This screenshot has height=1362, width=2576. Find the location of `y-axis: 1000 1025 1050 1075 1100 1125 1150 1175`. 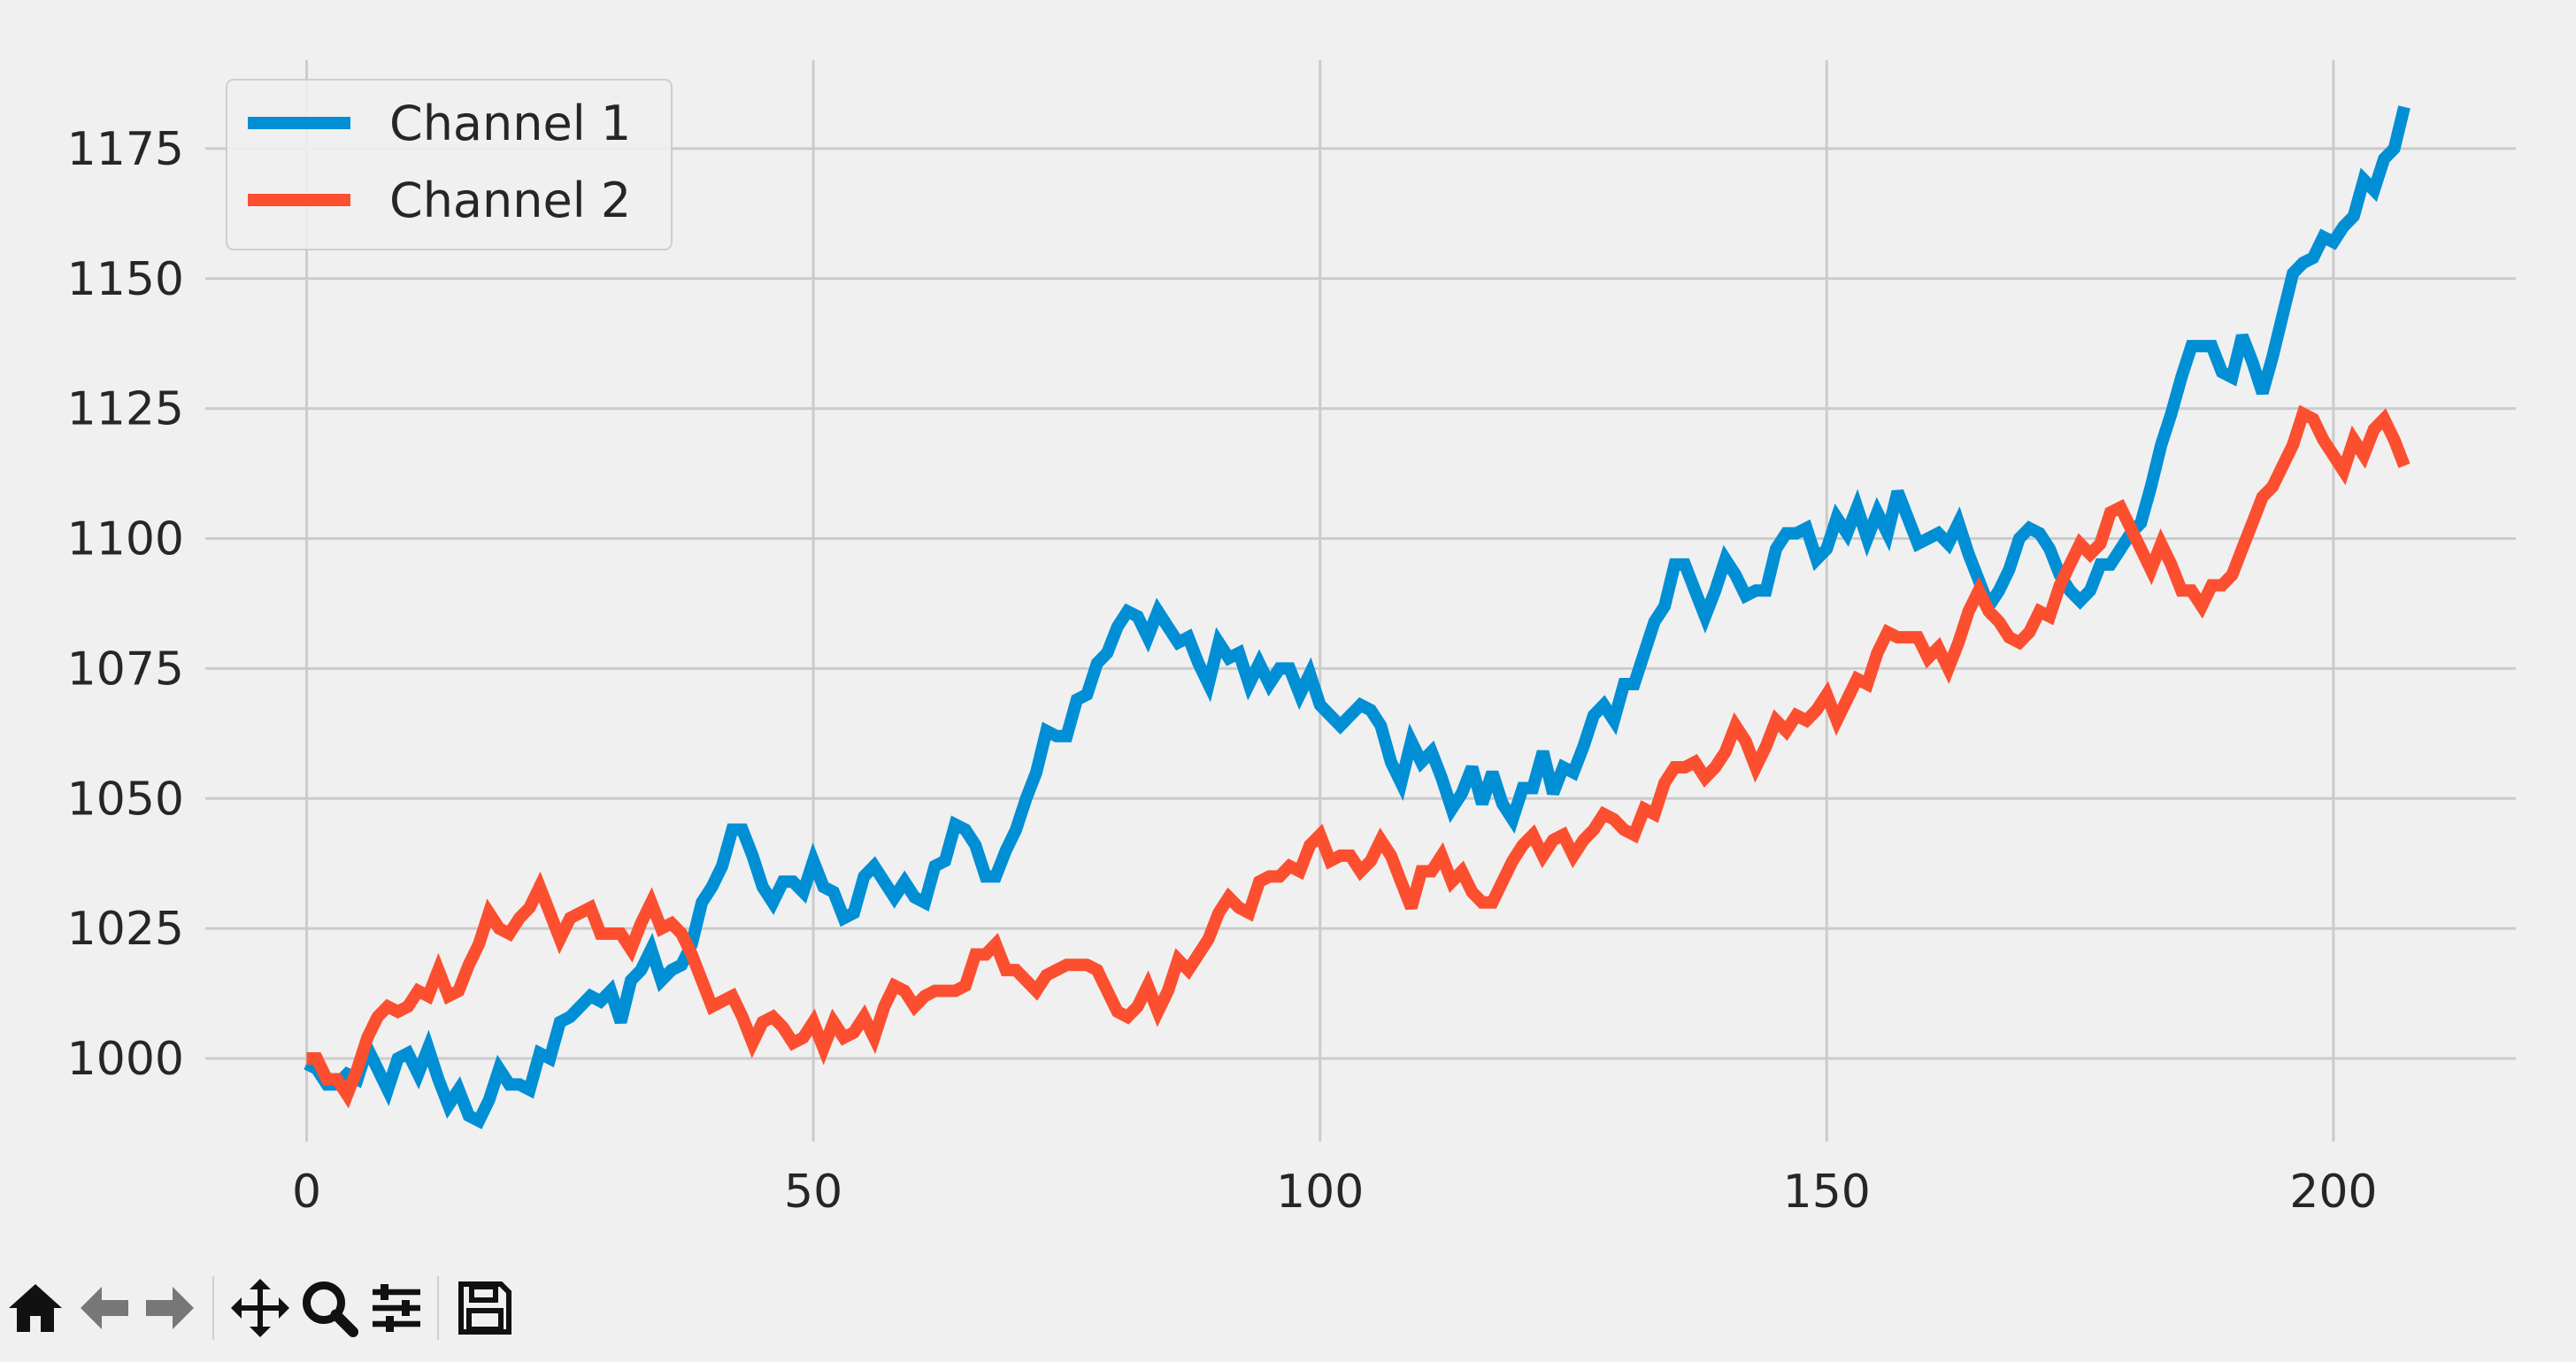

y-axis: 1000 1025 1050 1075 1100 1125 1150 1175 is located at coordinates (125, 604).